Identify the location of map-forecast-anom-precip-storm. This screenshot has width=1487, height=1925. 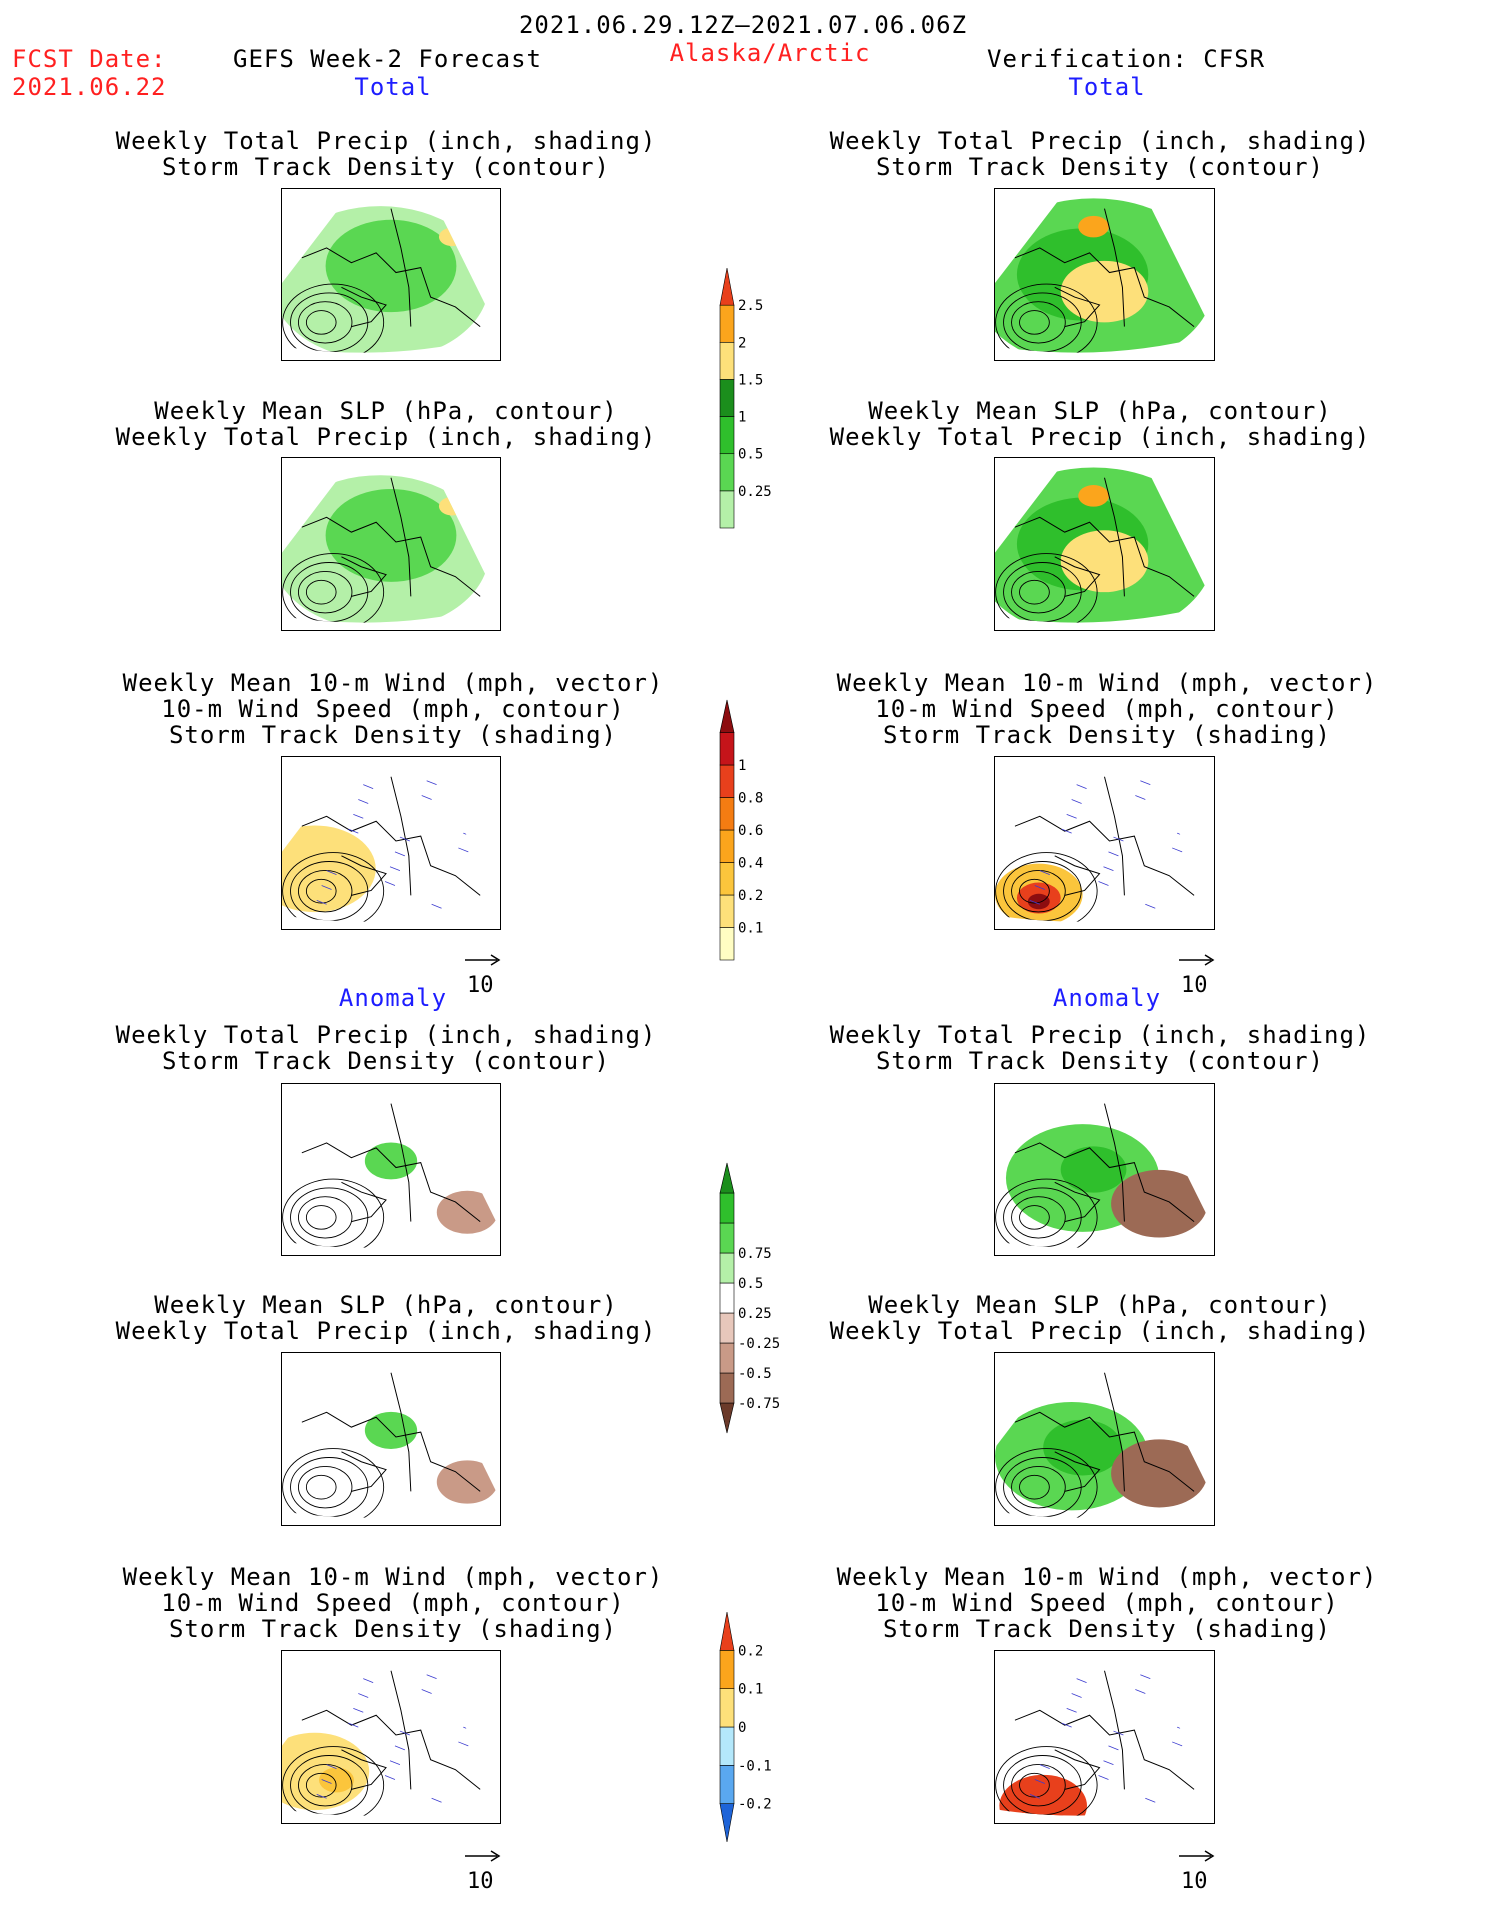
(391, 1169).